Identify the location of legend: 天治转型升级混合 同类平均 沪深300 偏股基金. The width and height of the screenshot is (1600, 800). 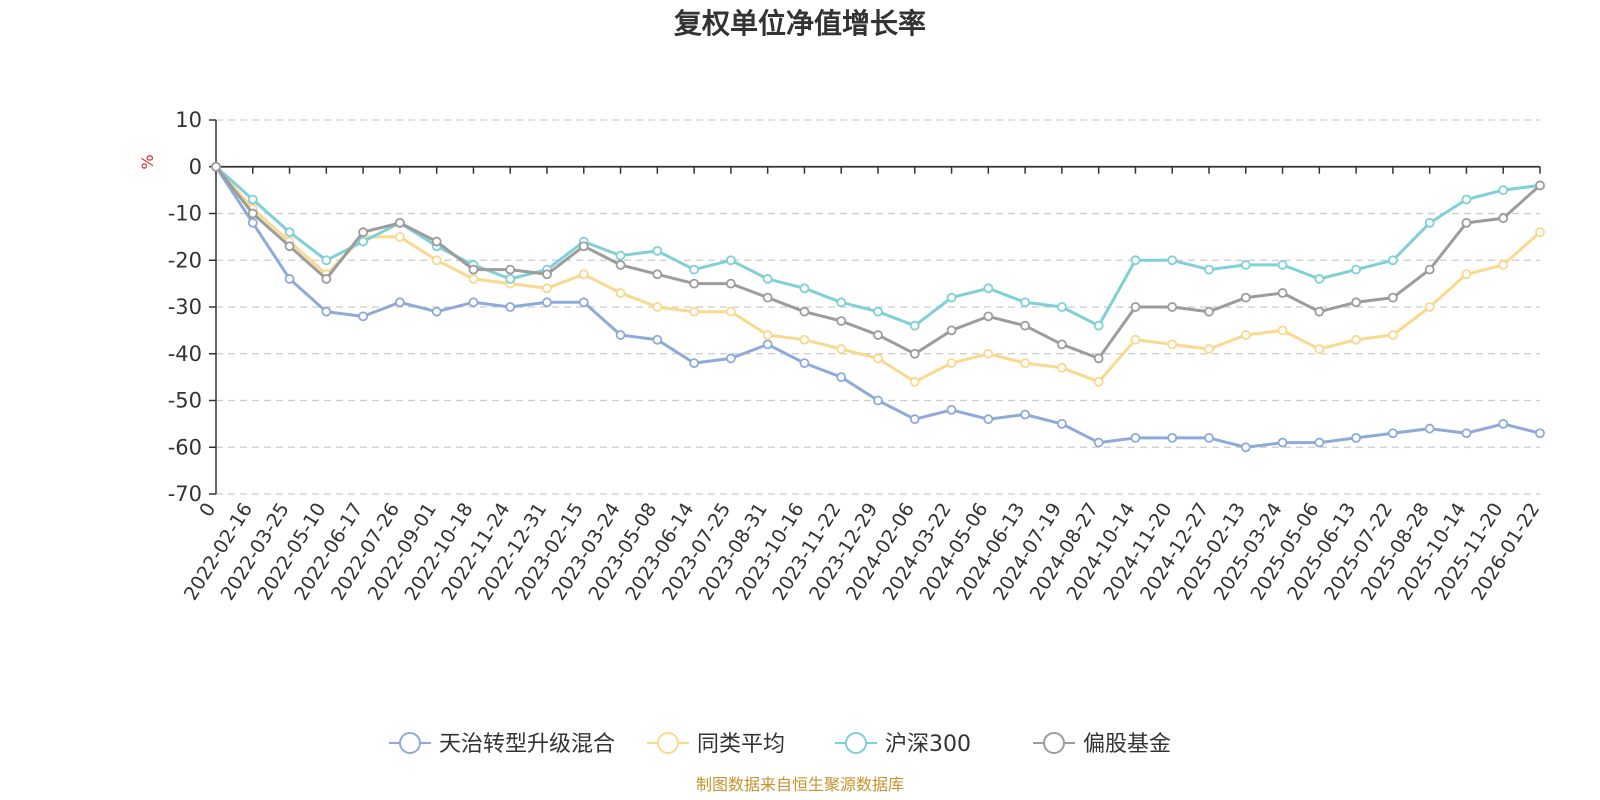
(780, 744).